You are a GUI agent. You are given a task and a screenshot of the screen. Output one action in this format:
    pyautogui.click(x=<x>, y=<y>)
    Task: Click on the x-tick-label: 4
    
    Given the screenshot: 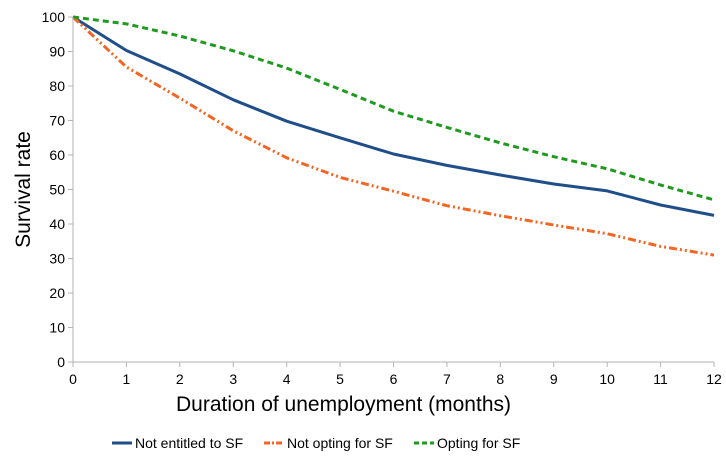 What is the action you would take?
    pyautogui.click(x=287, y=379)
    